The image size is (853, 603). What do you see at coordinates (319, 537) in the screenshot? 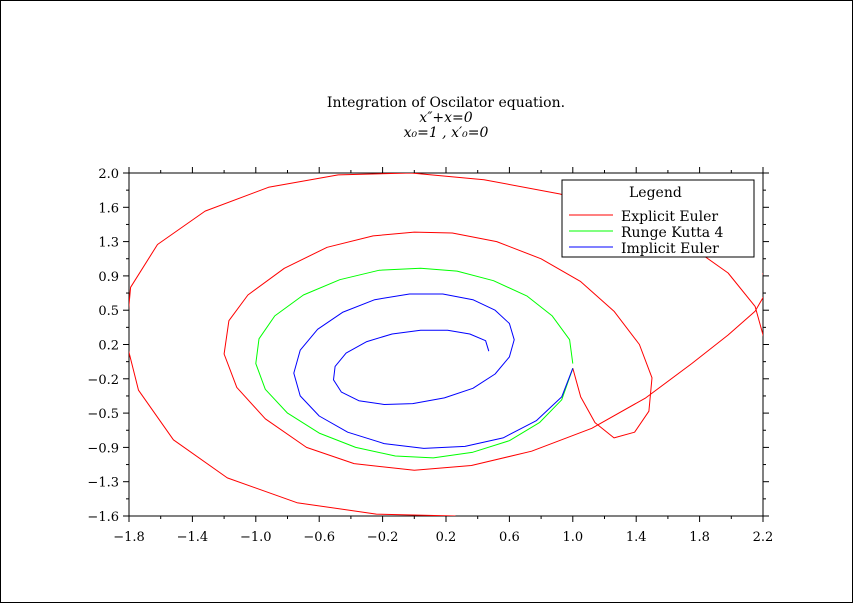
I see `x-tick-label: −0.6` at bounding box center [319, 537].